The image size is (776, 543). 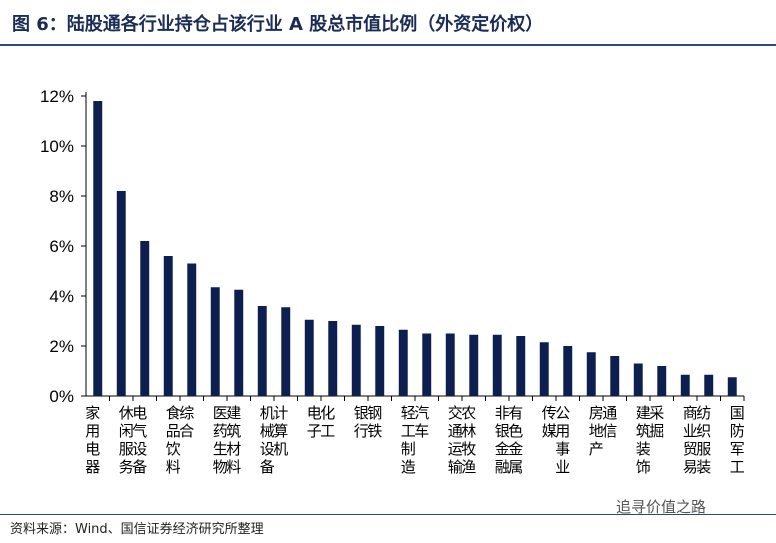 I want to click on x-tick-label: 有色金属, so click(x=515, y=440).